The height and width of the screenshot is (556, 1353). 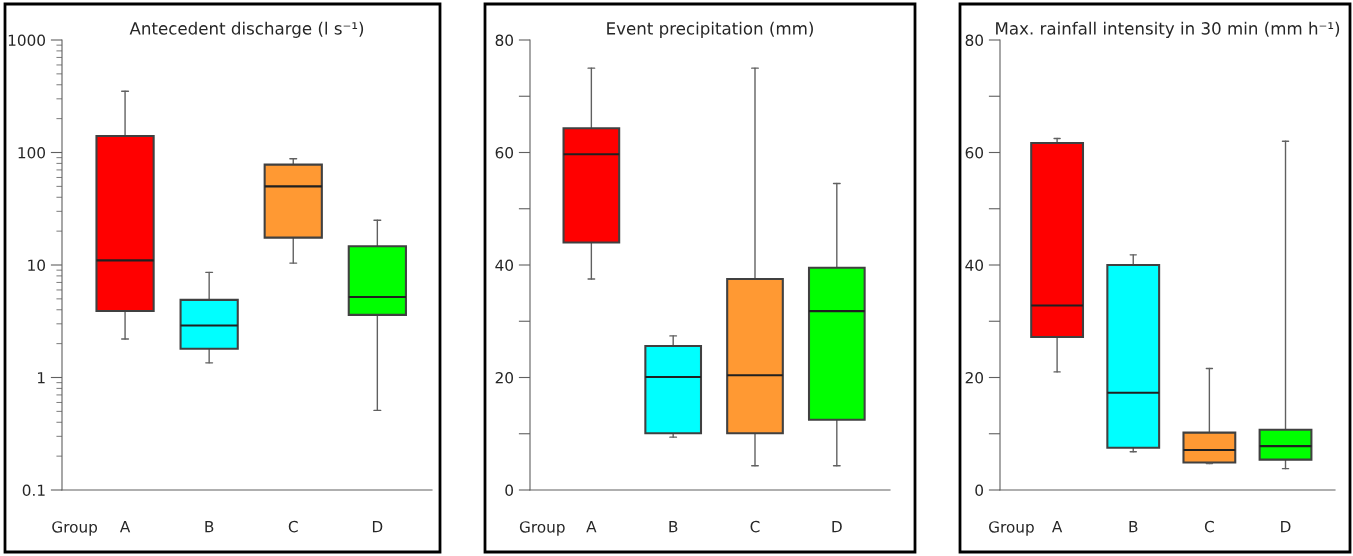 What do you see at coordinates (1168, 29) in the screenshot?
I see `chart-title: Max. rainfall intensity in 30 min (mm h⁻¹)` at bounding box center [1168, 29].